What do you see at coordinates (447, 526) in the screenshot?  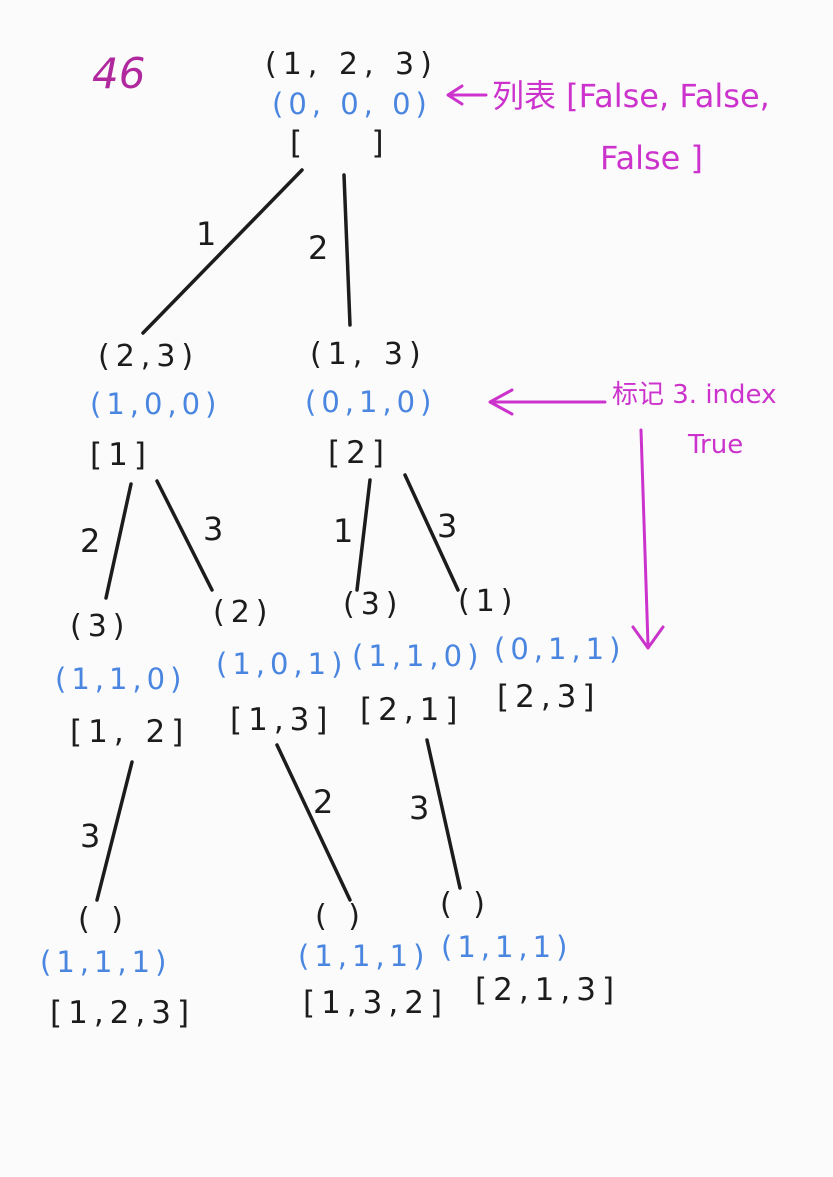 I see `edge-label-2-3: 3` at bounding box center [447, 526].